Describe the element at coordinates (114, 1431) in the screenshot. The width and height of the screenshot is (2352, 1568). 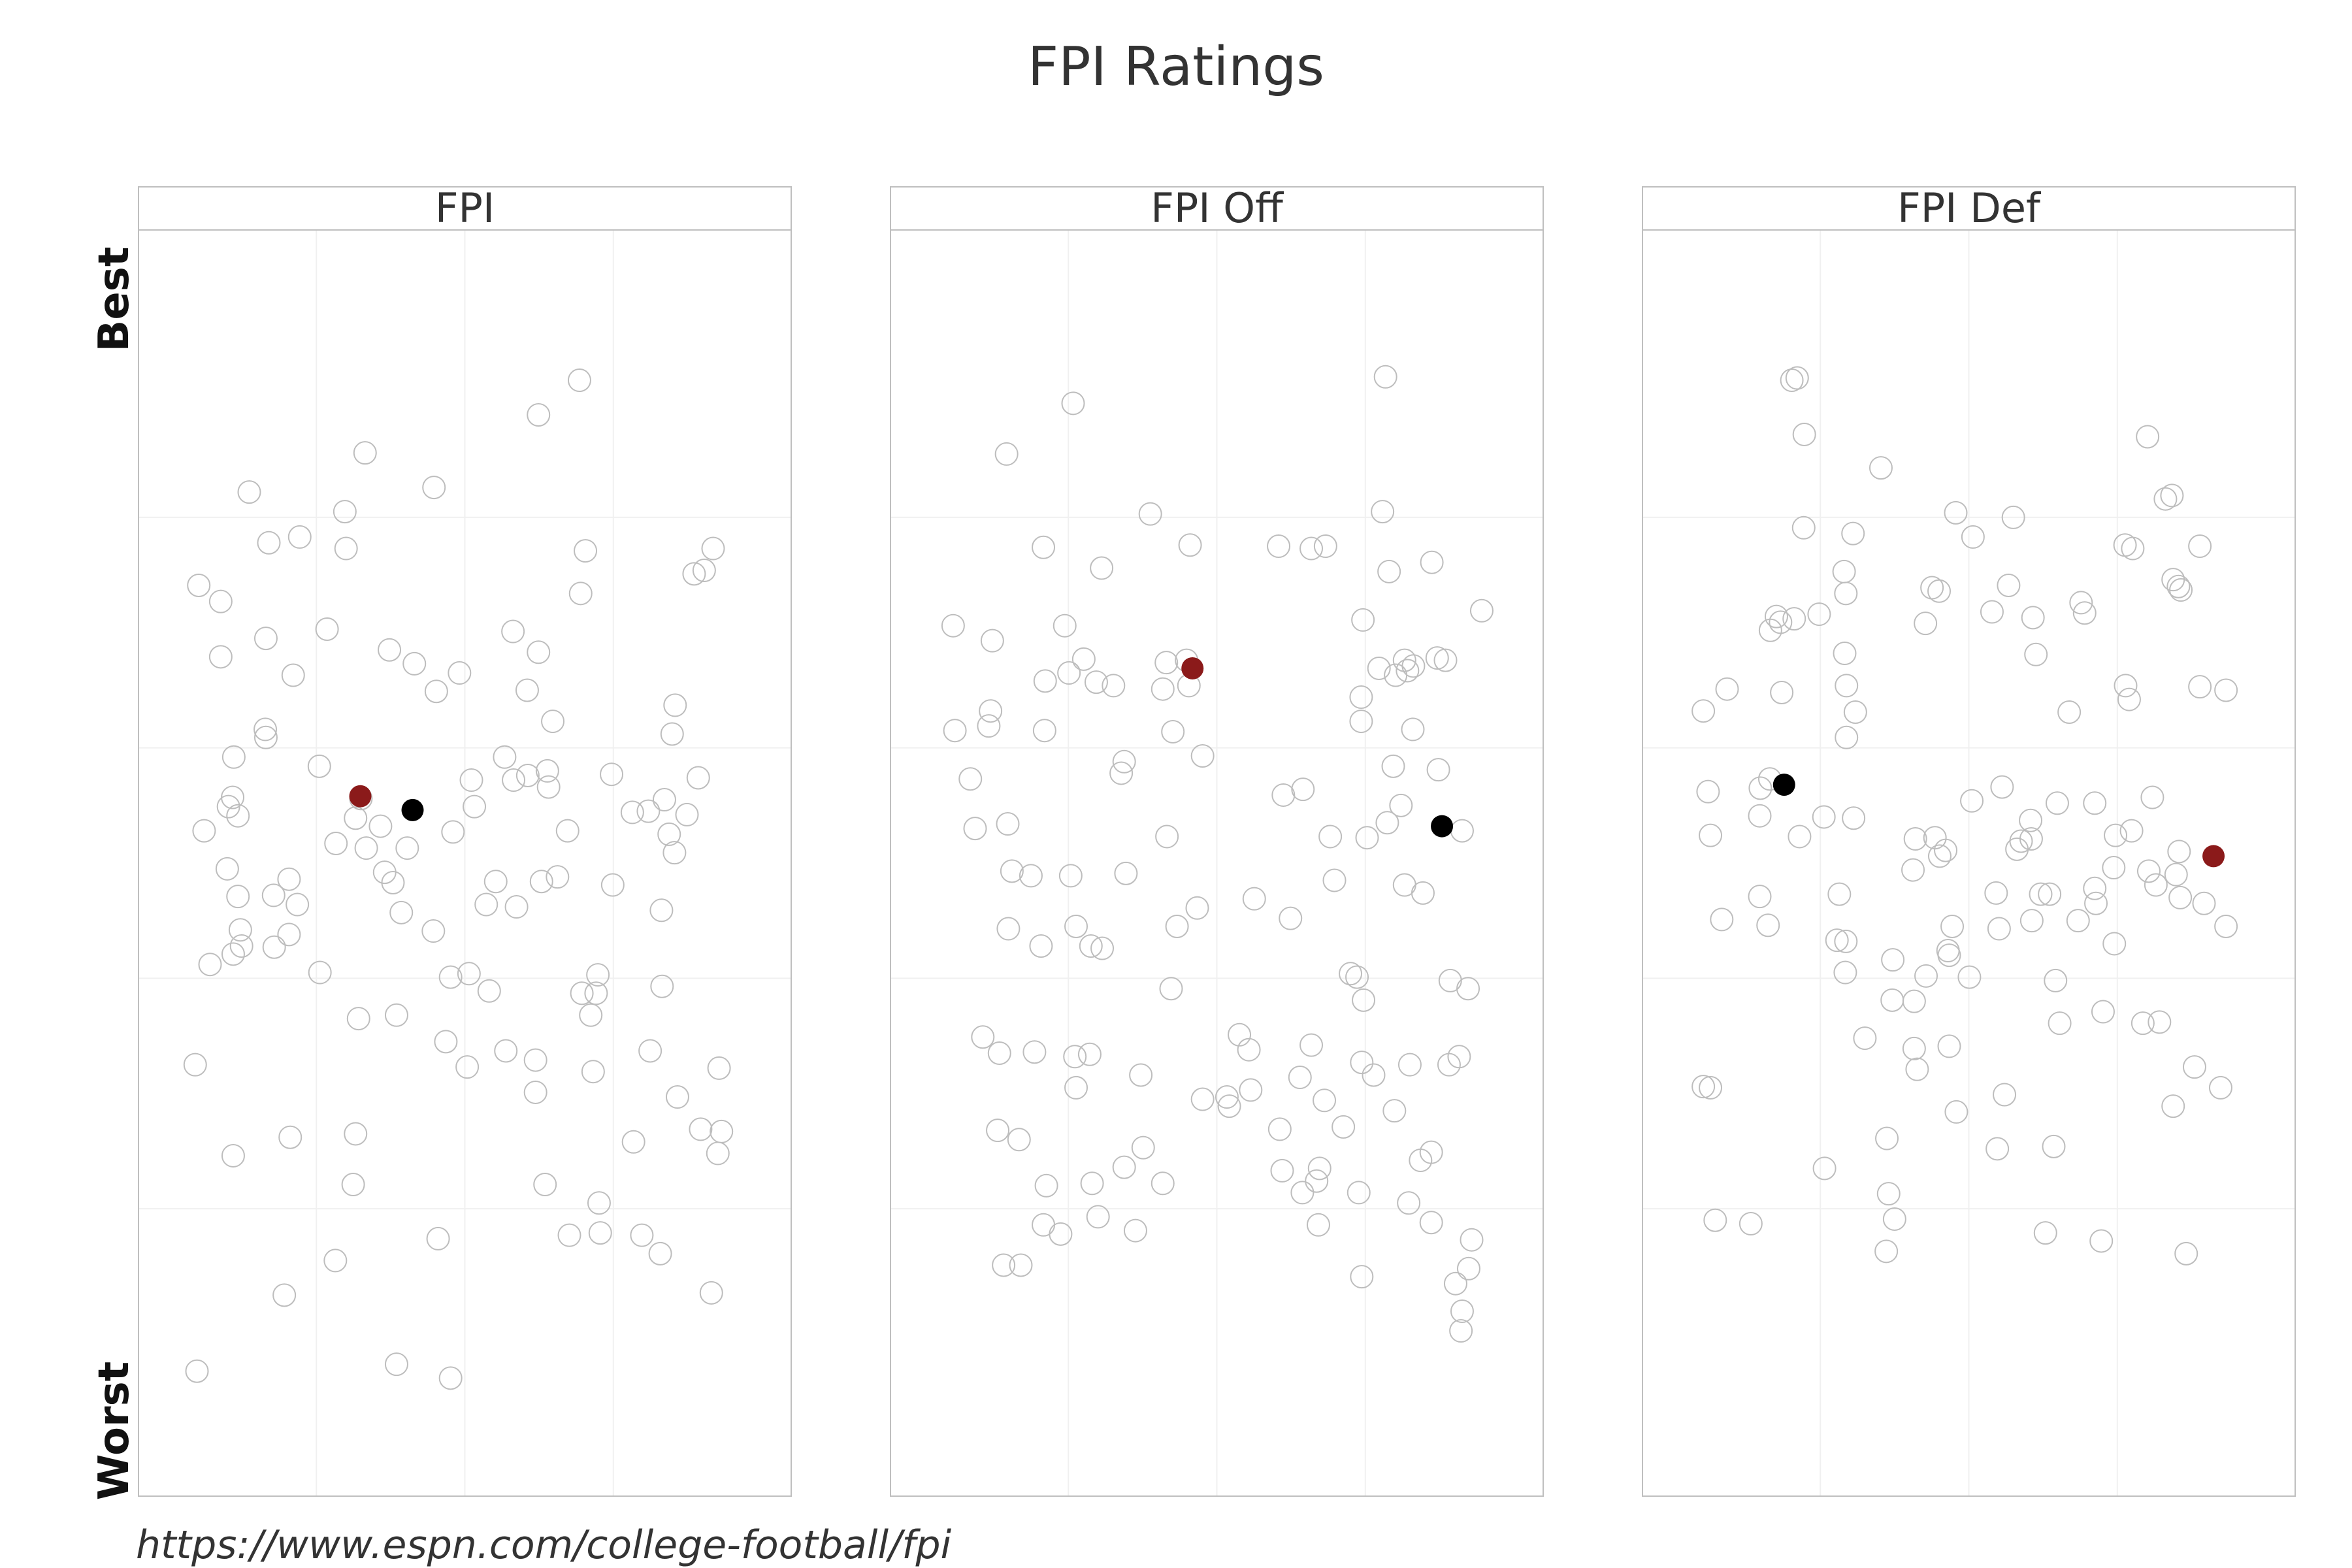
I see `y-label-worst: Worst` at that location.